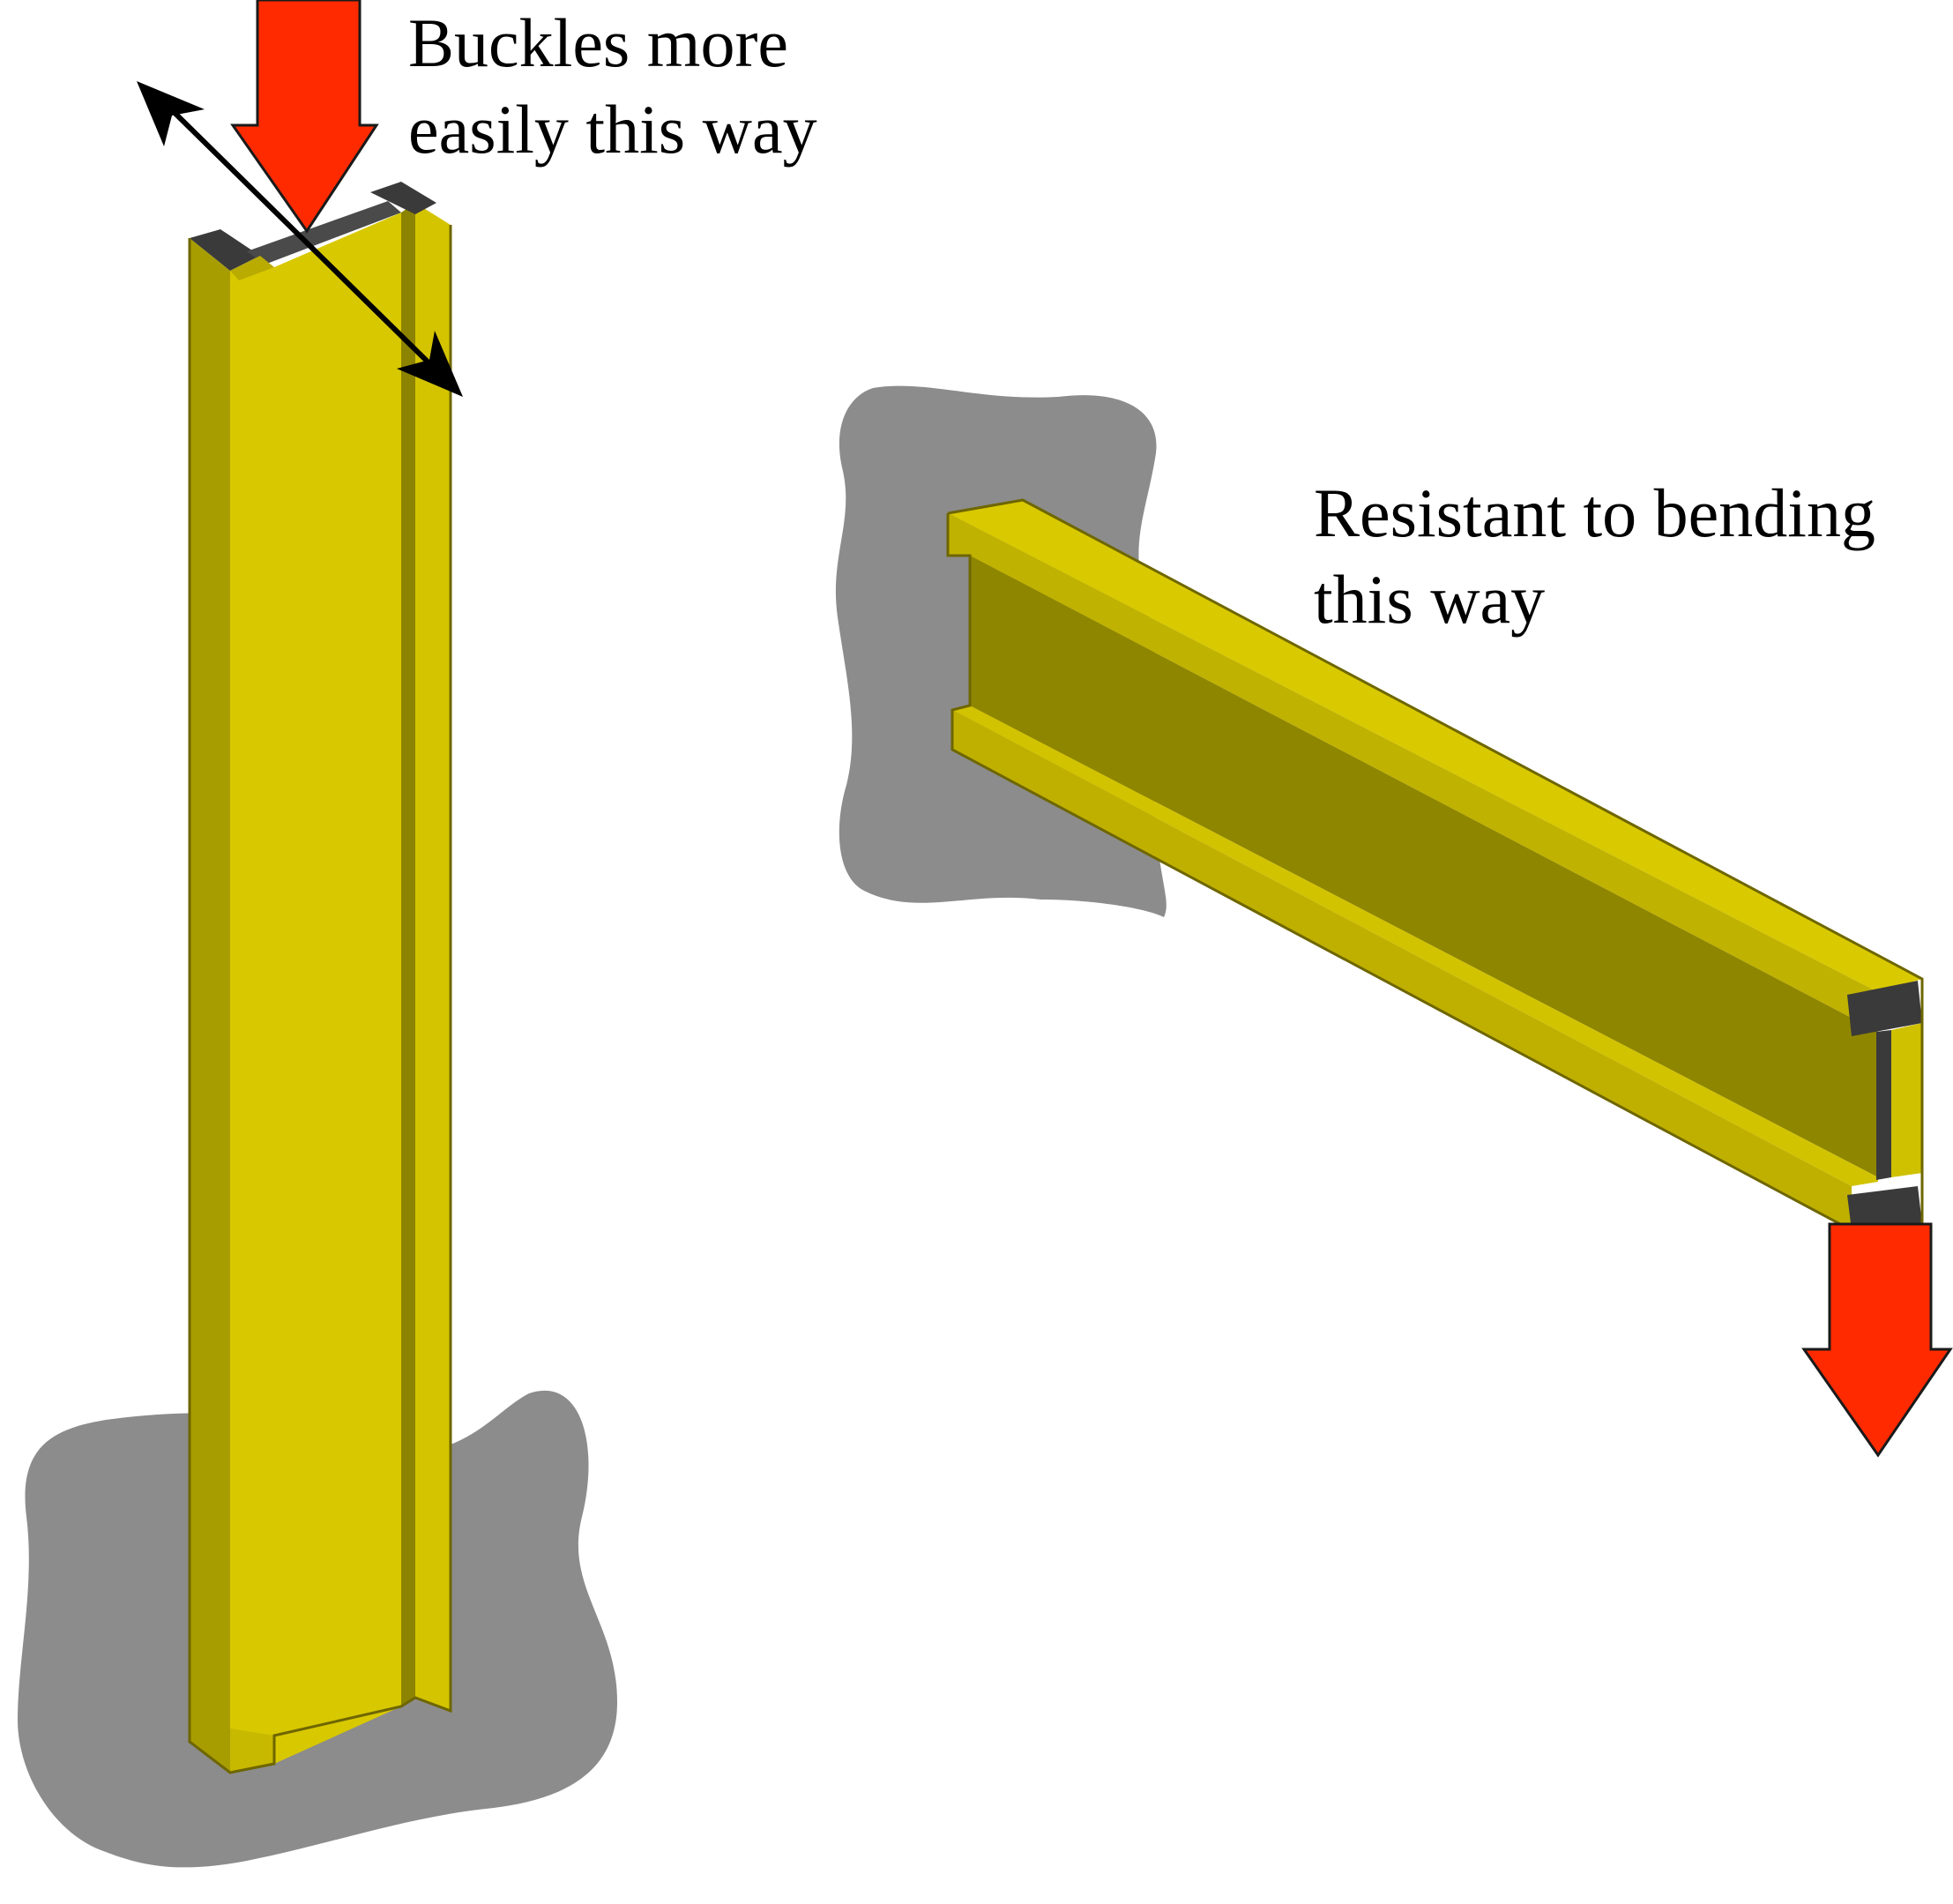 Image resolution: width=1953 pixels, height=1904 pixels. Describe the element at coordinates (305, 117) in the screenshot. I see `column-load-arrow-icon` at that location.